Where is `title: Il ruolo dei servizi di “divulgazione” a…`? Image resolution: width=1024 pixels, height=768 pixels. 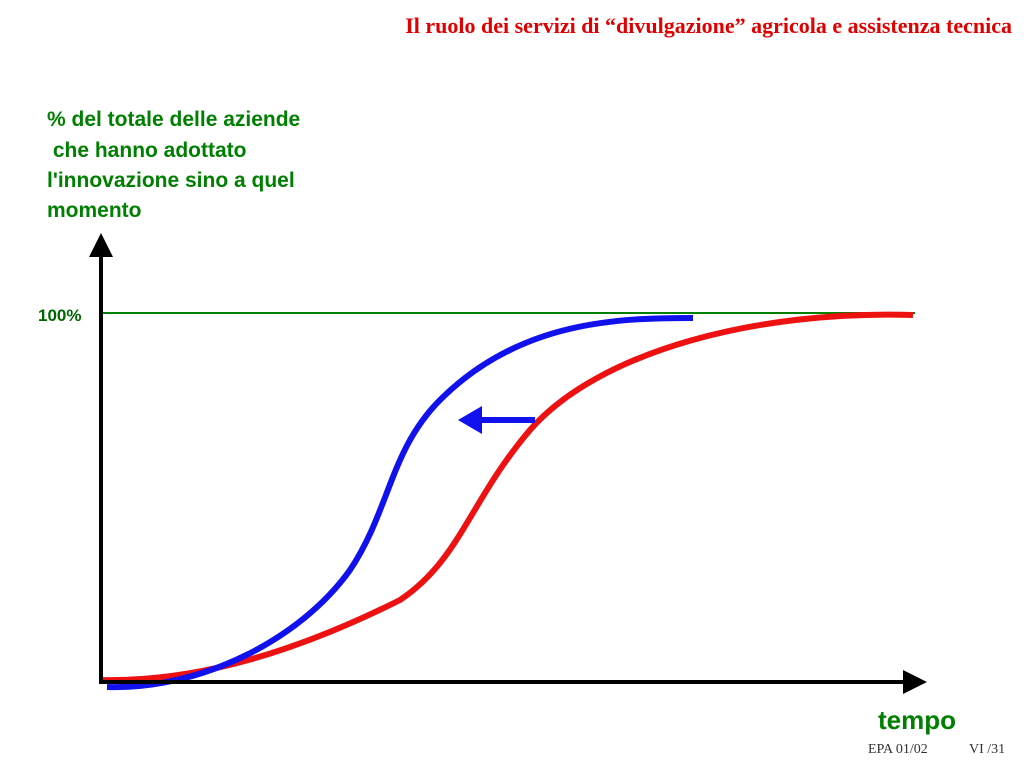 title: Il ruolo dei servizi di “divulgazione” a… is located at coordinates (708, 25).